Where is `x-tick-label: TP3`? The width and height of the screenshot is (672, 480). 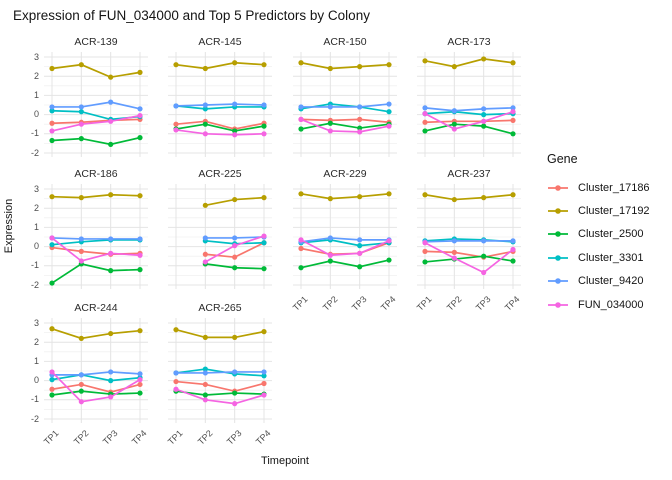 x-tick-label: TP3 is located at coordinates (483, 303).